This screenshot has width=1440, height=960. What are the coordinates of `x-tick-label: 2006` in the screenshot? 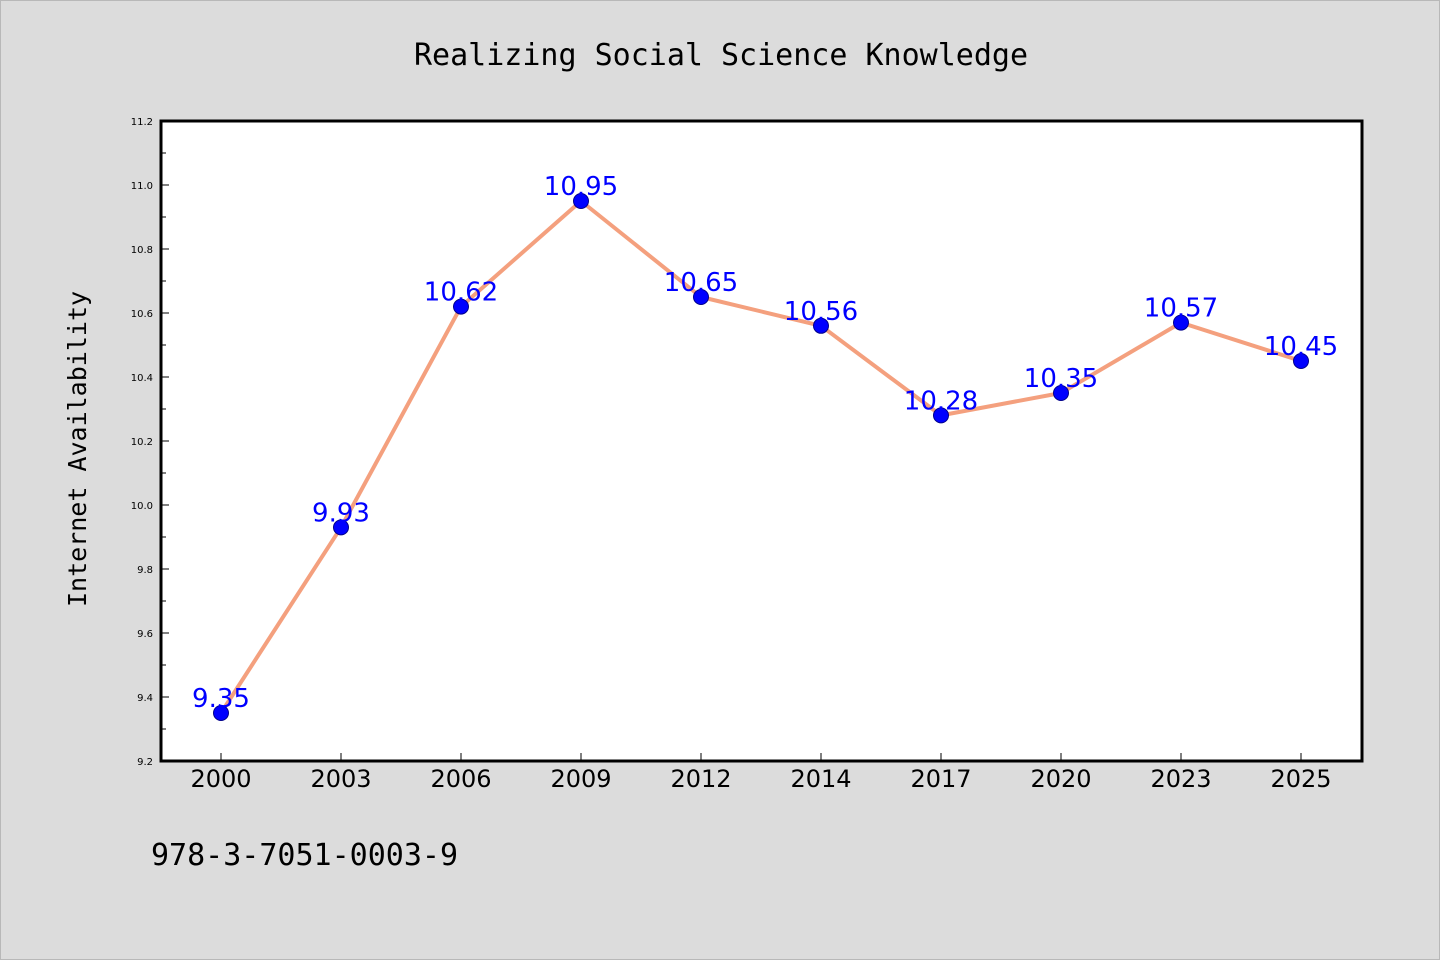 It's located at (460, 779).